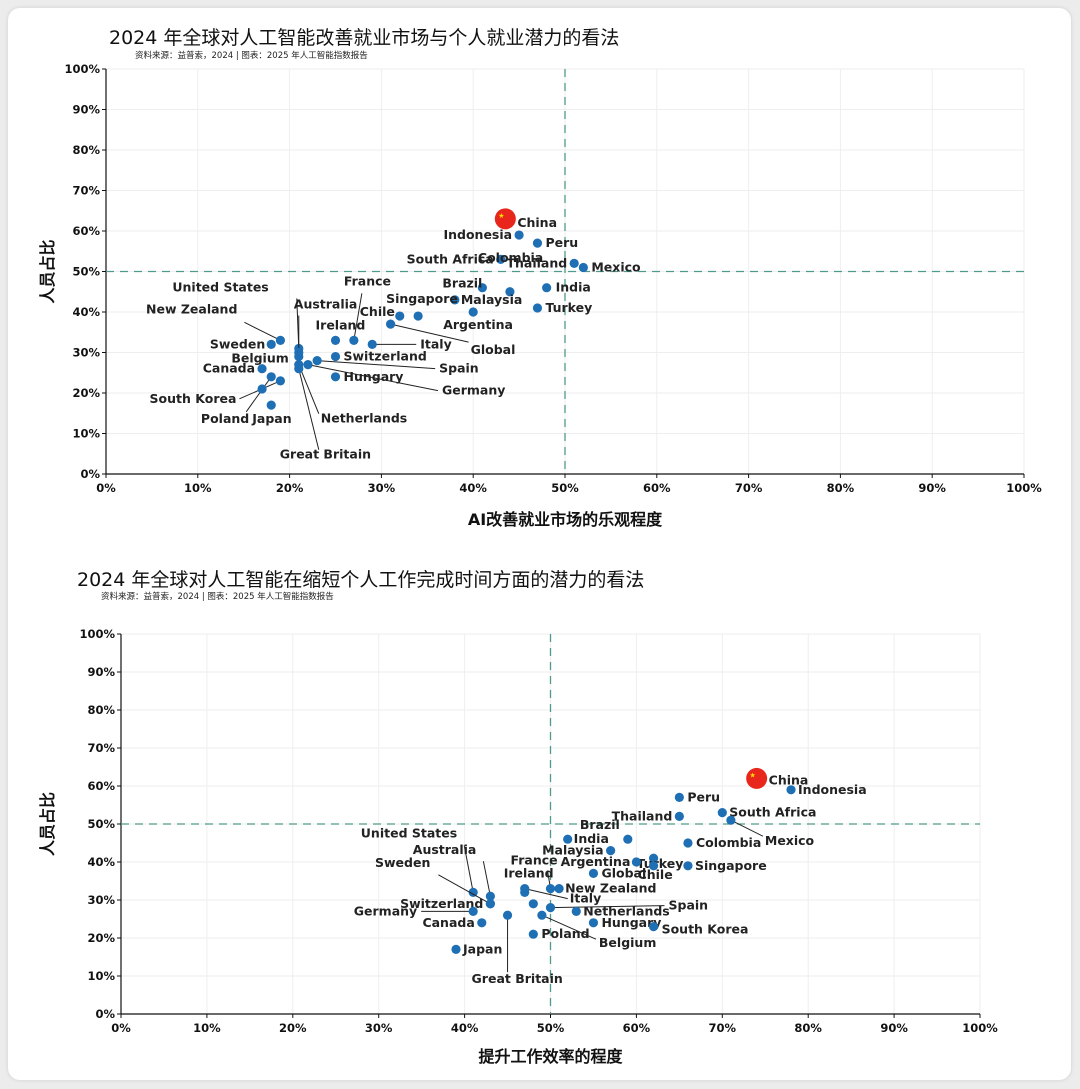 This screenshot has width=1080, height=1089. What do you see at coordinates (293, 1028) in the screenshot?
I see `x-tick-label: 20%` at bounding box center [293, 1028].